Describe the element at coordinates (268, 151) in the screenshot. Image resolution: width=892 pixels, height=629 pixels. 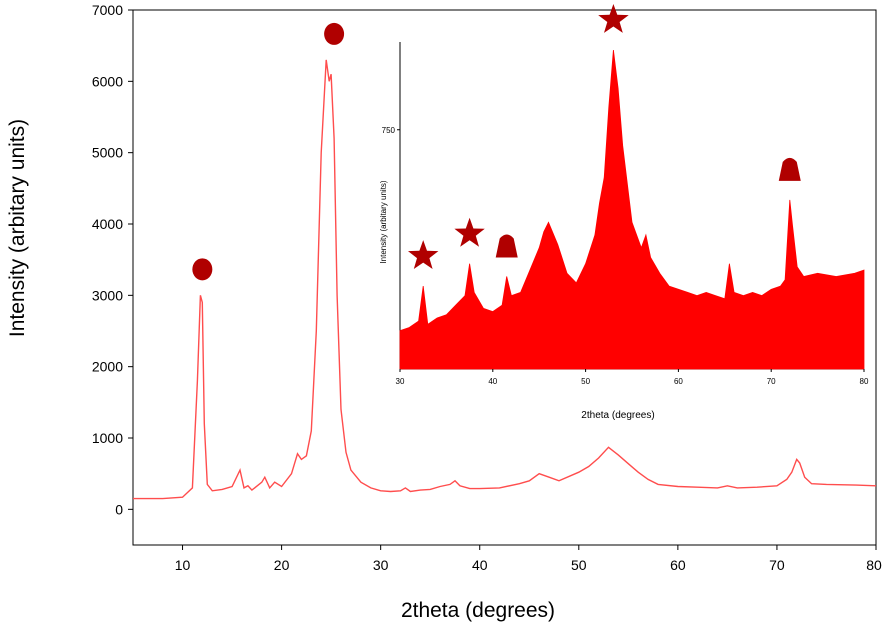
I see `main-markers-group` at that location.